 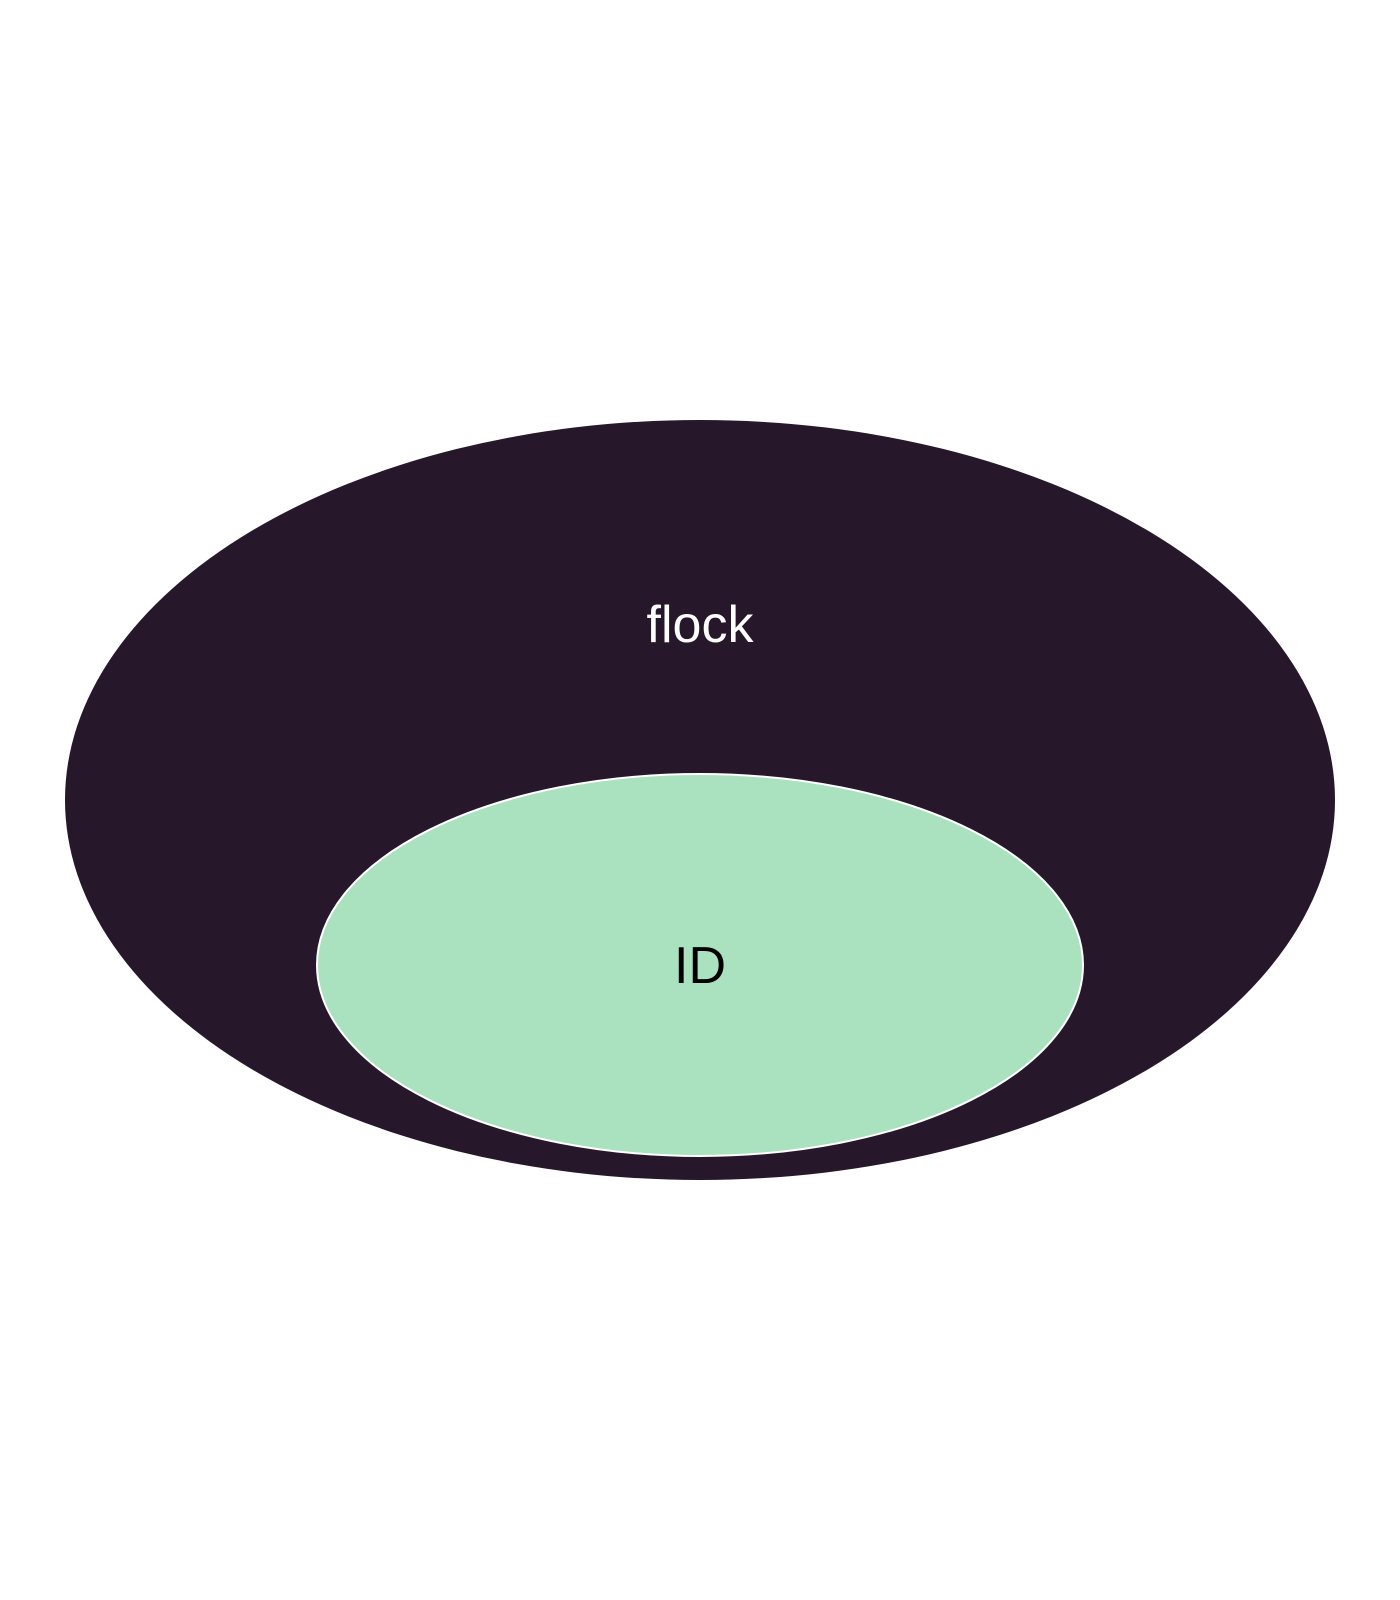 I want to click on id-set-label: ID, so click(x=700, y=966).